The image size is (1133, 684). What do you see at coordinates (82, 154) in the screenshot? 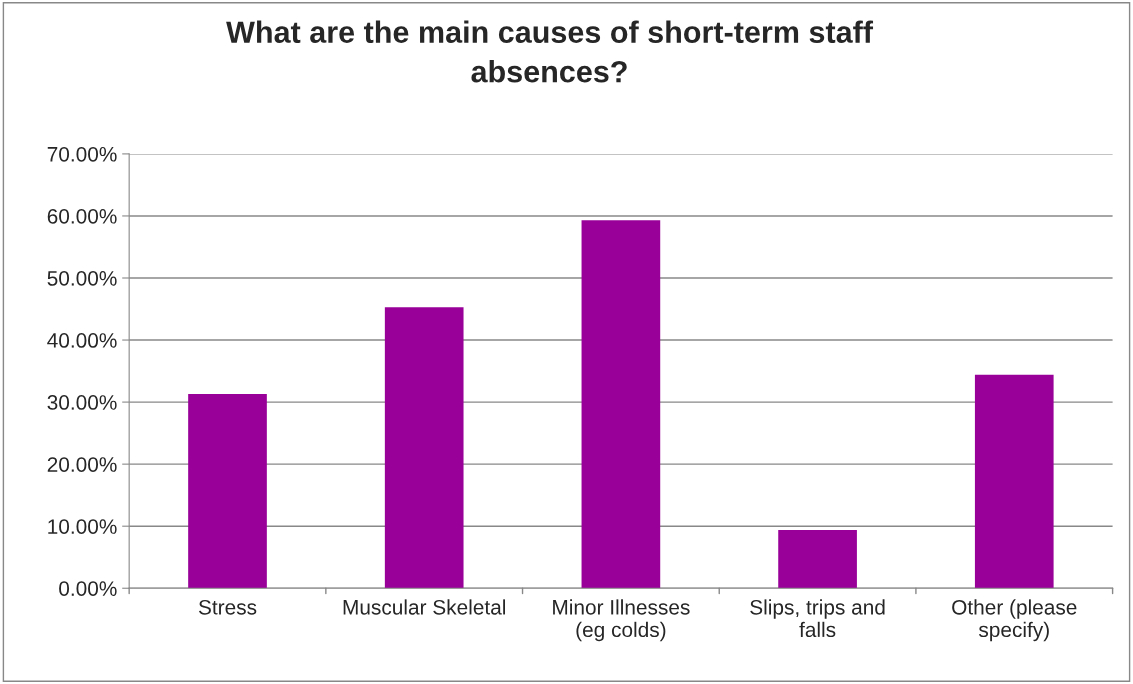
I see `y-tick-label: 70.00%` at bounding box center [82, 154].